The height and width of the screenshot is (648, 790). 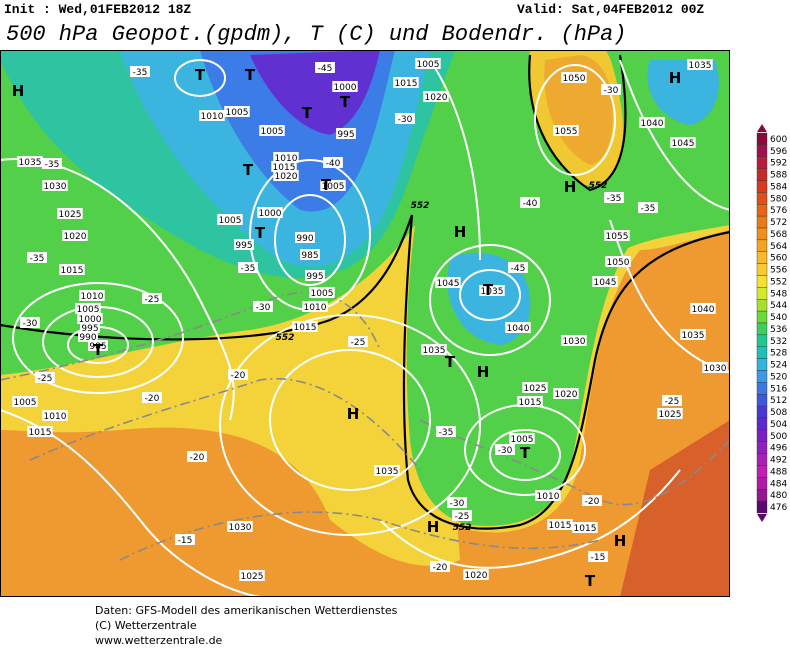 What do you see at coordinates (617, 237) in the screenshot?
I see `pressure-label: 1055` at bounding box center [617, 237].